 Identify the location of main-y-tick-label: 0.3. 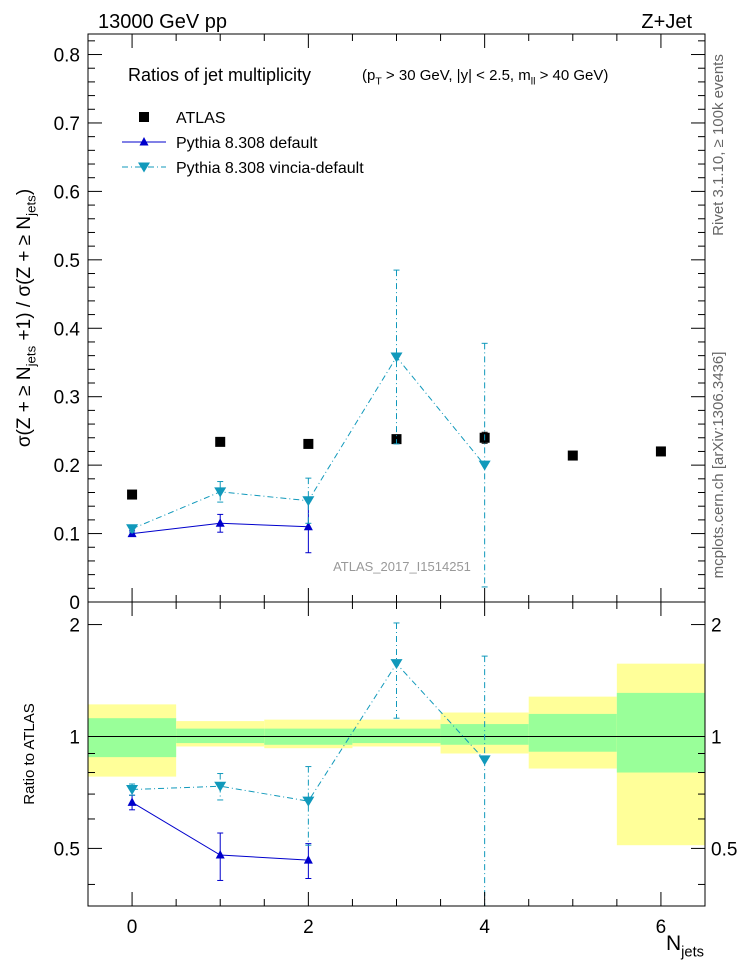
(67, 398).